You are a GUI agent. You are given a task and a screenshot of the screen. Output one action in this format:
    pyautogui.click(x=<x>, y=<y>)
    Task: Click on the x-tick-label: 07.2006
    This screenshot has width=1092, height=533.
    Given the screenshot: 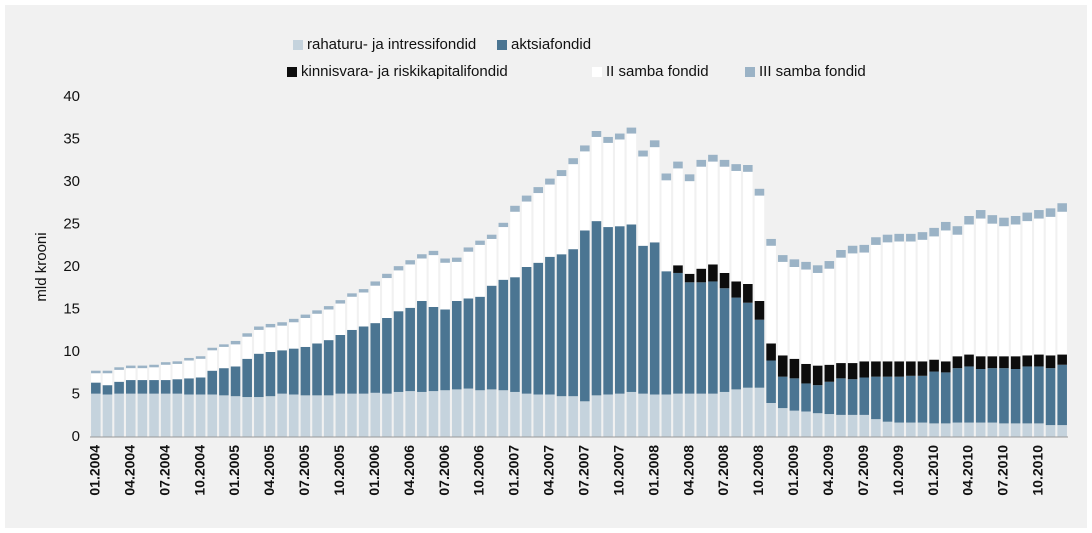 What is the action you would take?
    pyautogui.click(x=444, y=470)
    